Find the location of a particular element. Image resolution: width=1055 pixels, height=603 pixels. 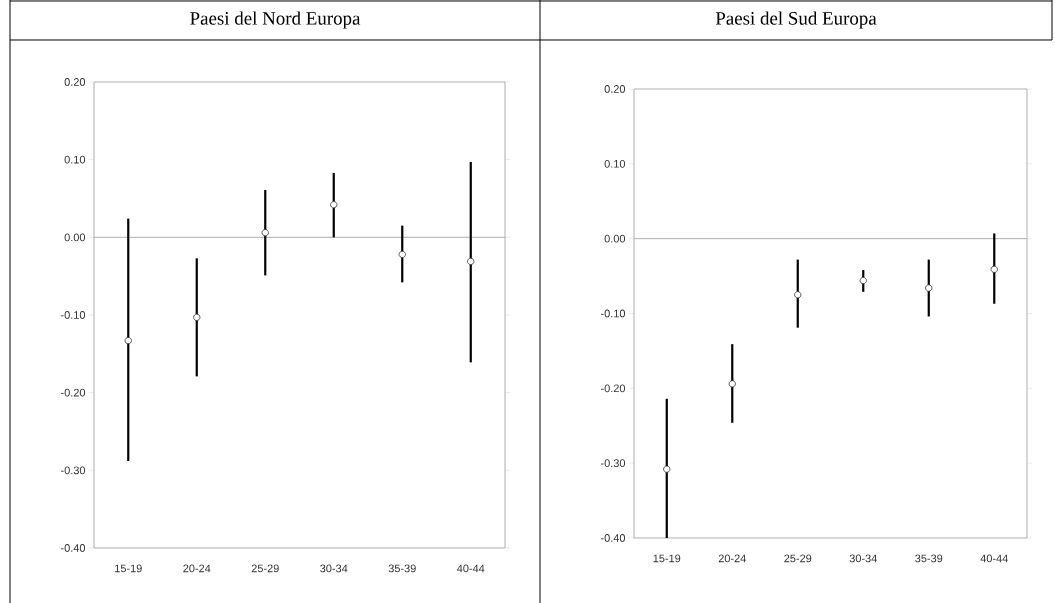

chart-title: Paesi del Sud Europa is located at coordinates (796, 20).